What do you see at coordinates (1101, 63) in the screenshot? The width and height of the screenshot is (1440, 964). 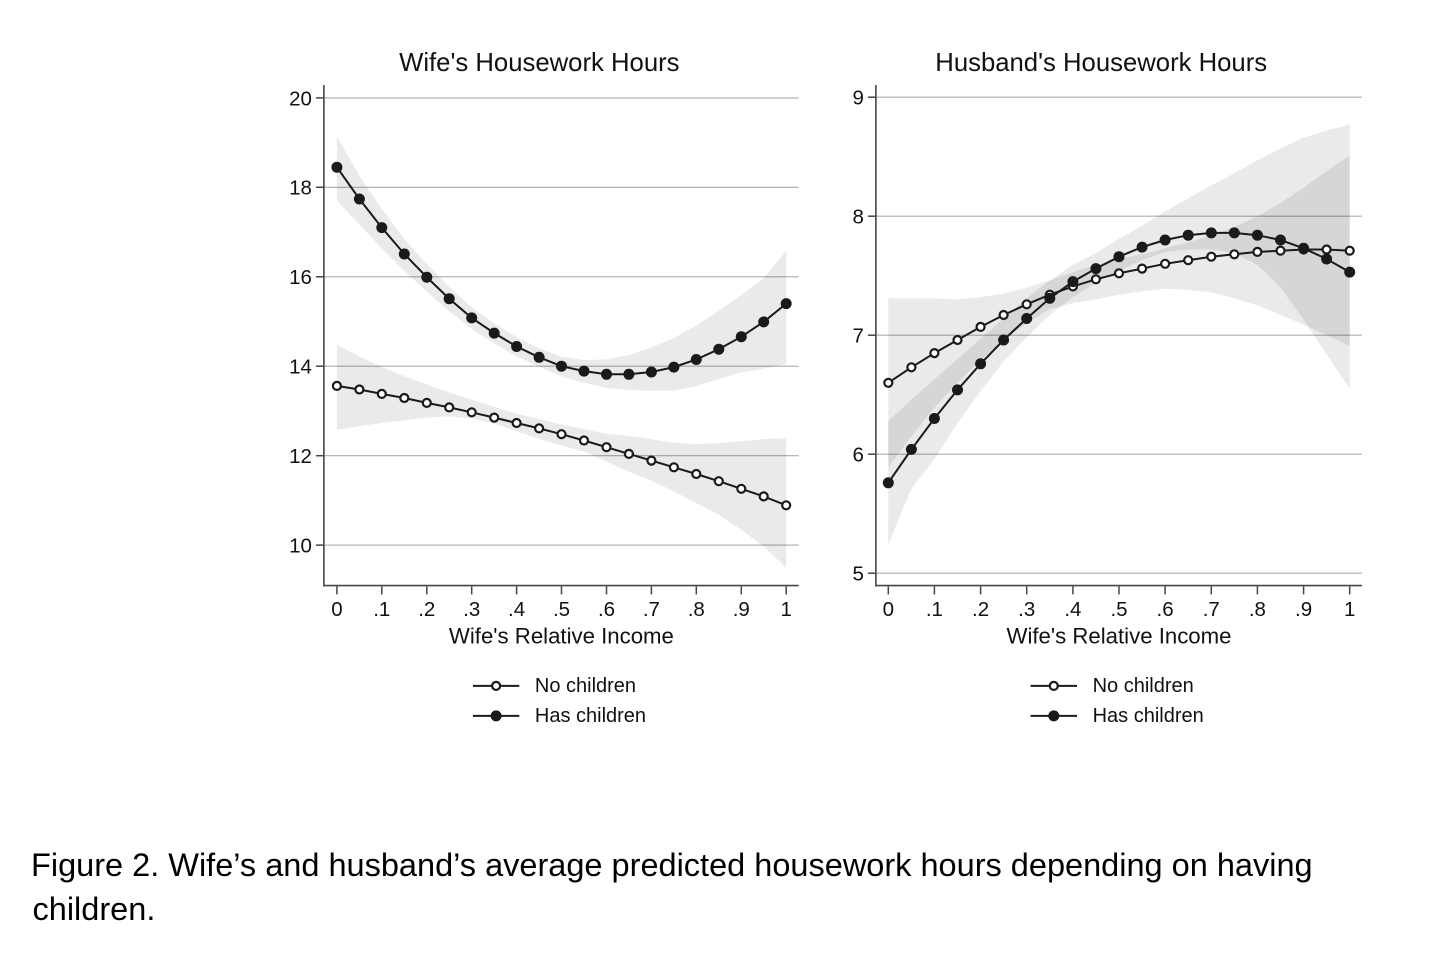 I see `svg-text: Husband's Housework Hours` at bounding box center [1101, 63].